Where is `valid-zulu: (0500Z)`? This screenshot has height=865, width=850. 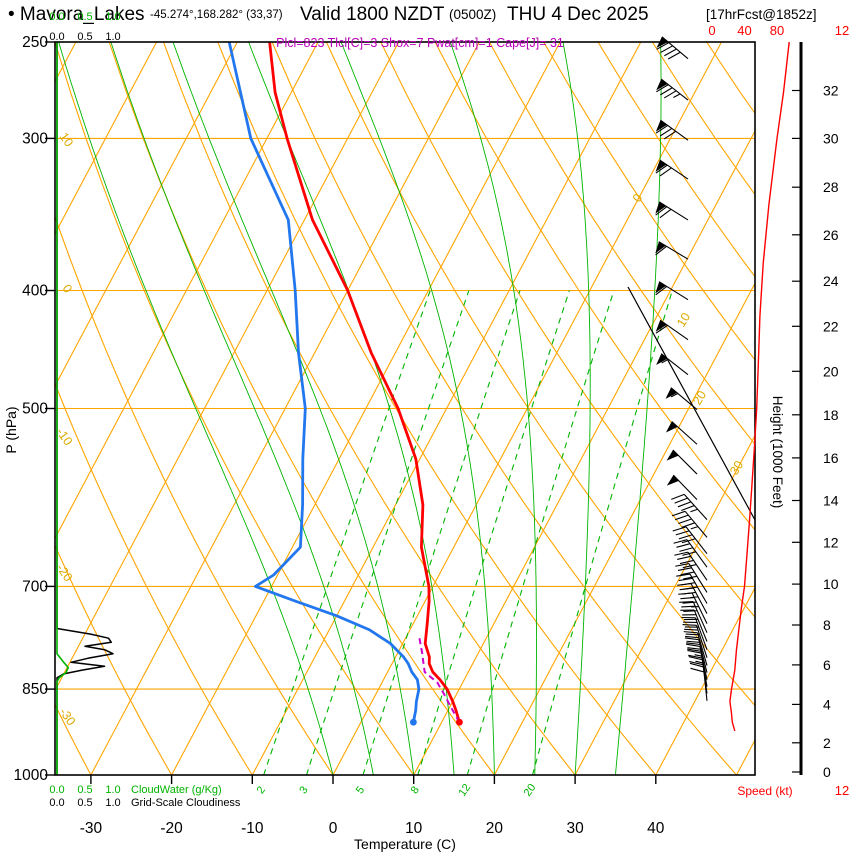 valid-zulu: (0500Z) is located at coordinates (472, 14).